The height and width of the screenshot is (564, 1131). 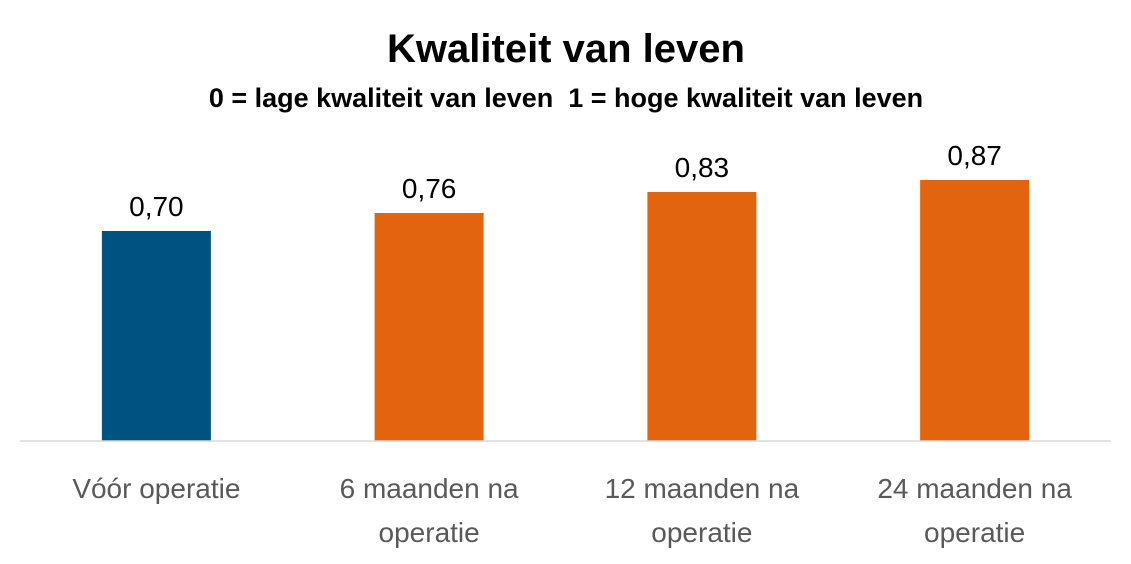 I want to click on category-label-3: 12 maanden na operatie, so click(x=702, y=510).